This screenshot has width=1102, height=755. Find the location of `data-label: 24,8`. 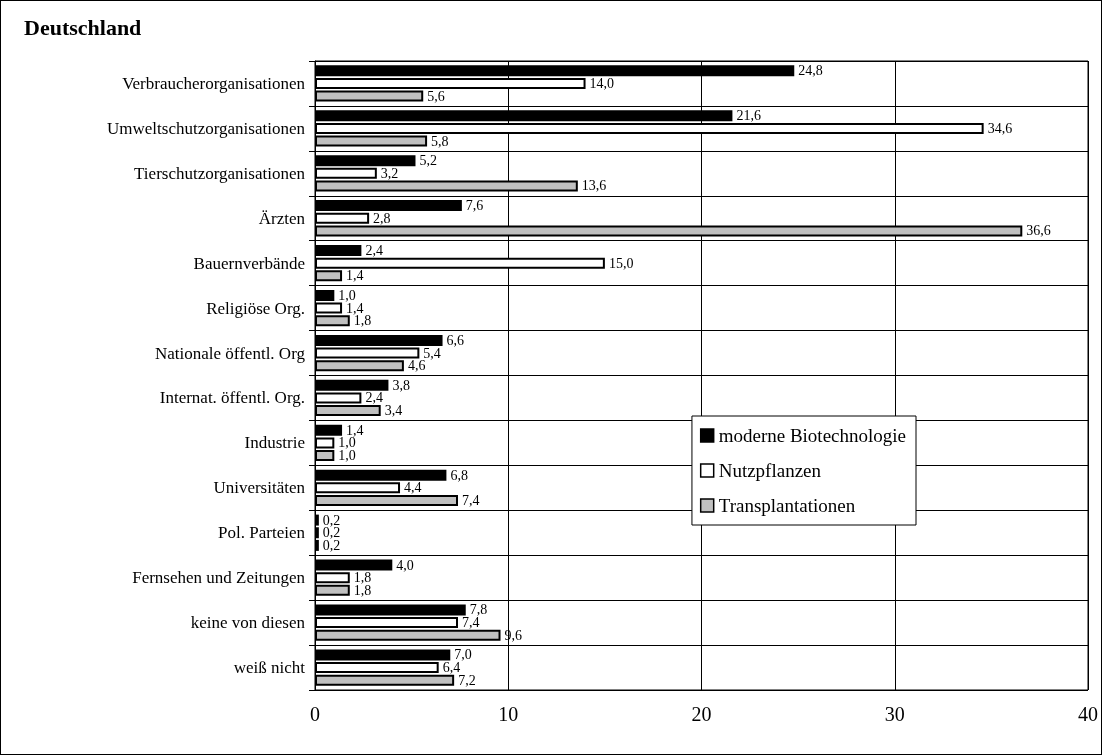

data-label: 24,8 is located at coordinates (810, 71).